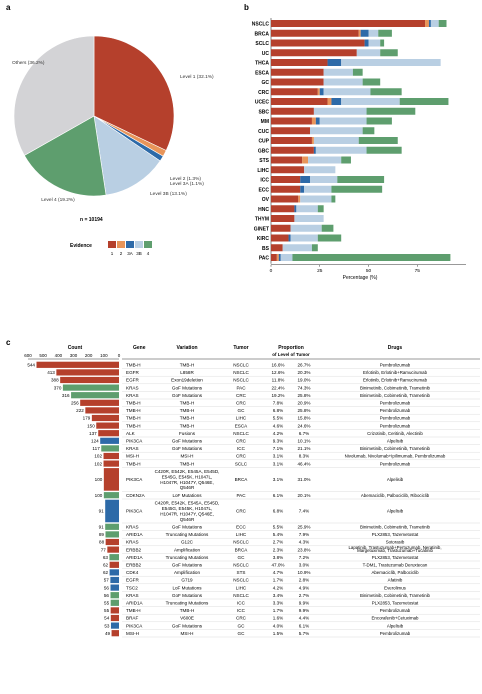  I want to click on bar-category-label: CRC, so click(263, 93).